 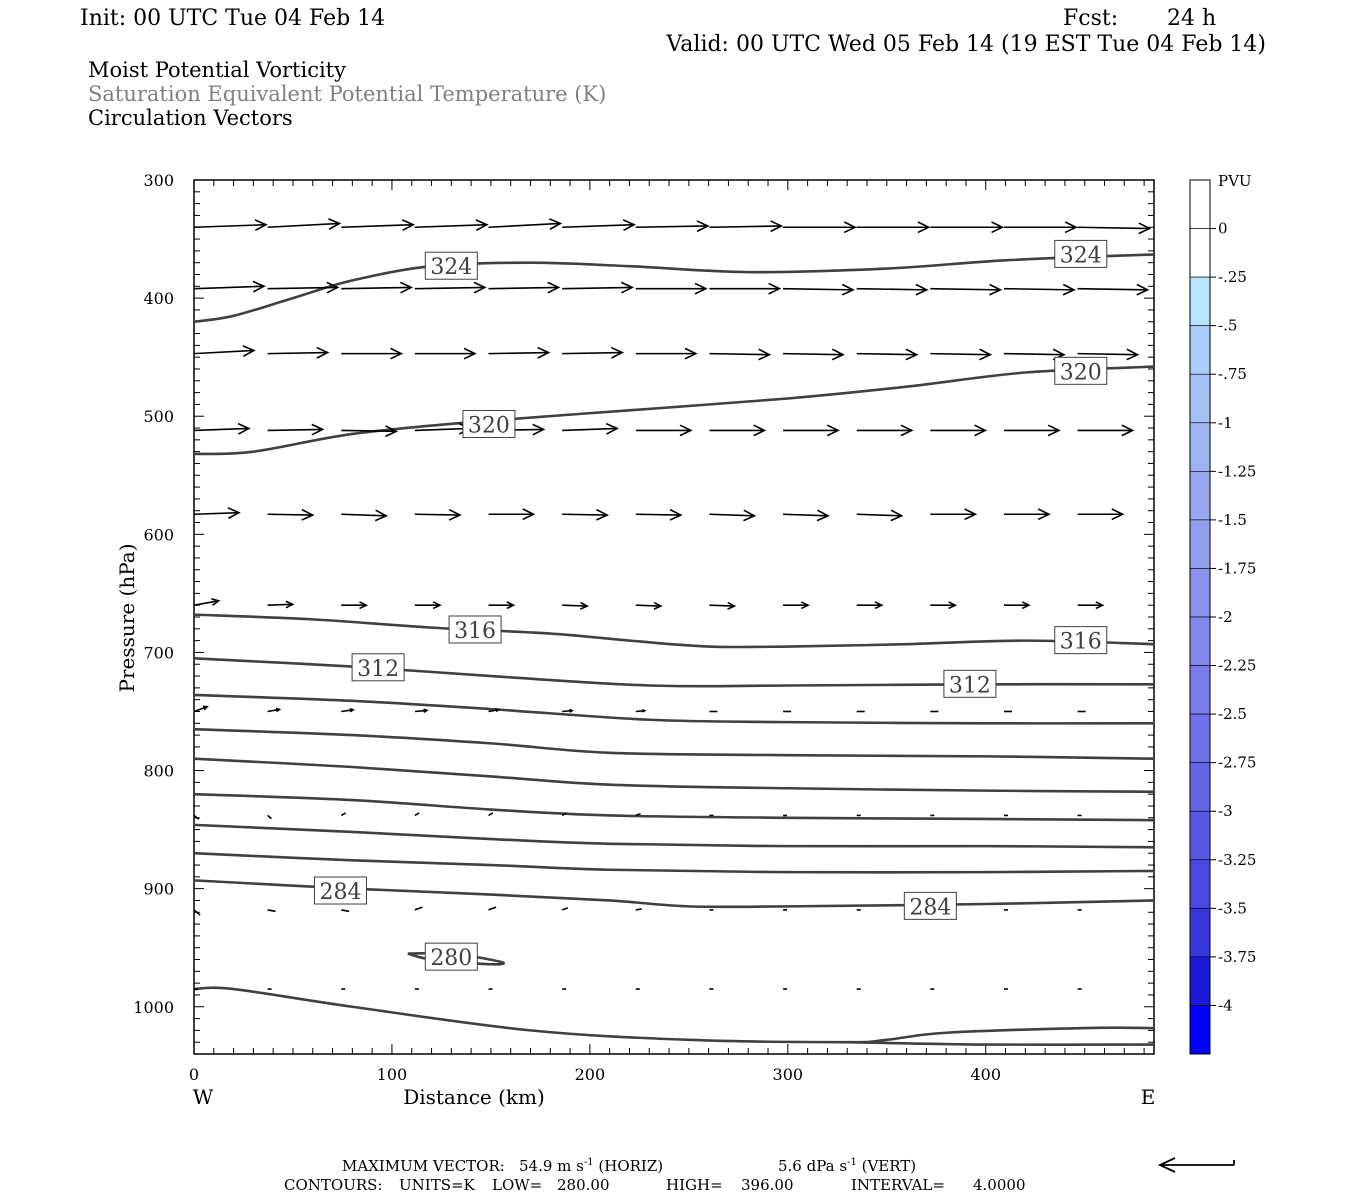 I want to click on x-tick-label: 0, so click(x=194, y=1074).